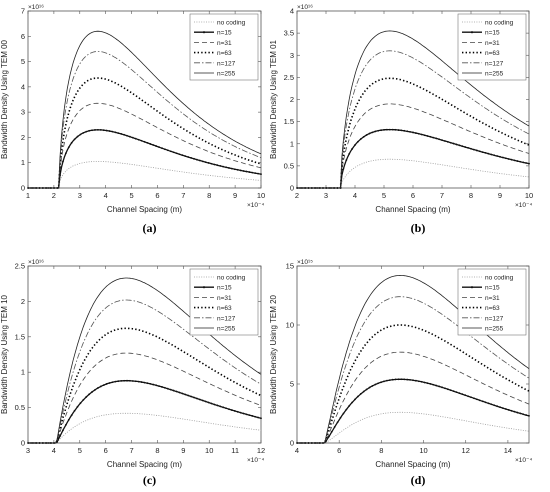 The height and width of the screenshot is (492, 550). I want to click on legend: no coding n=15 n=31 n=63 n=127 n=255, so click(492, 47).